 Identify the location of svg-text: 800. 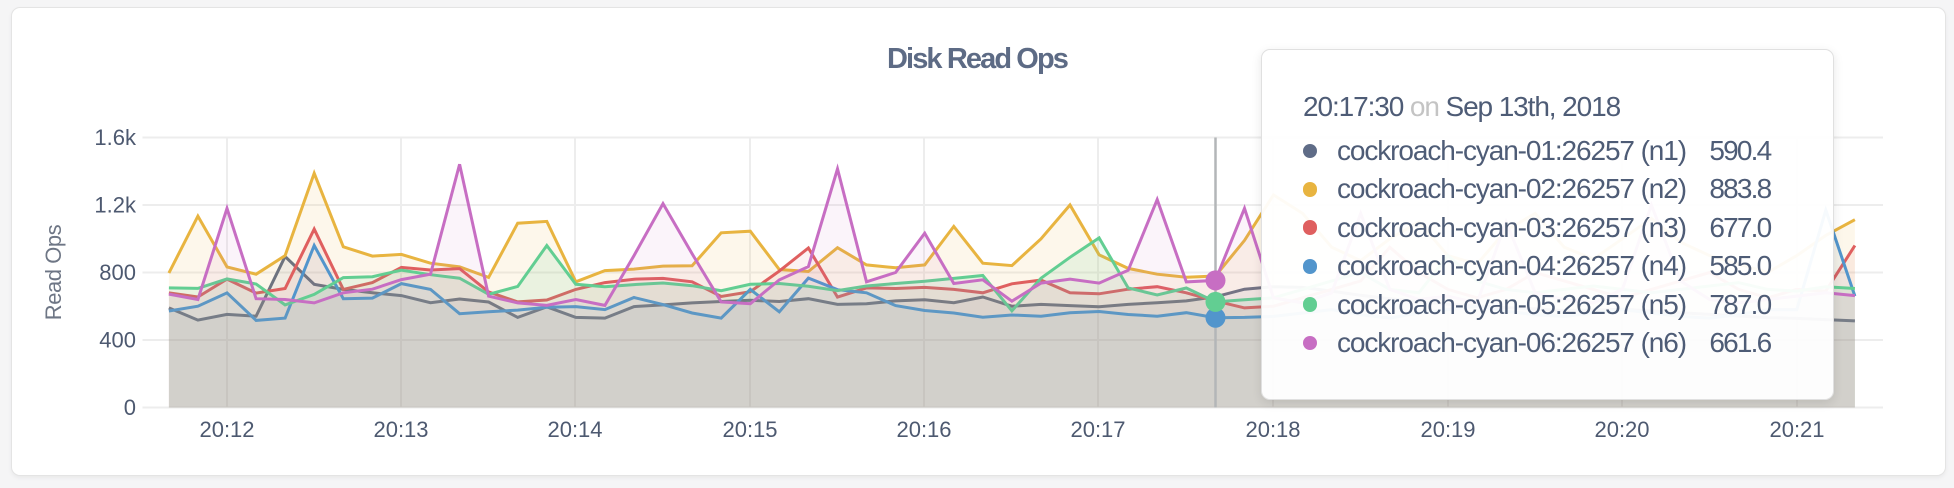
(117, 272).